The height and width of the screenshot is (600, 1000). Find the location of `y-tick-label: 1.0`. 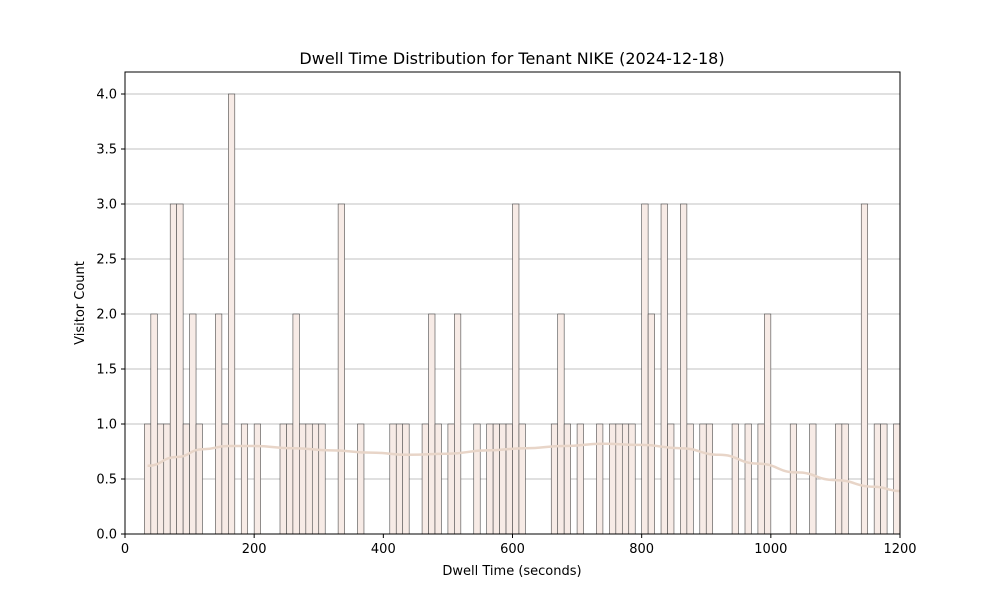

y-tick-label: 1.0 is located at coordinates (106, 425).